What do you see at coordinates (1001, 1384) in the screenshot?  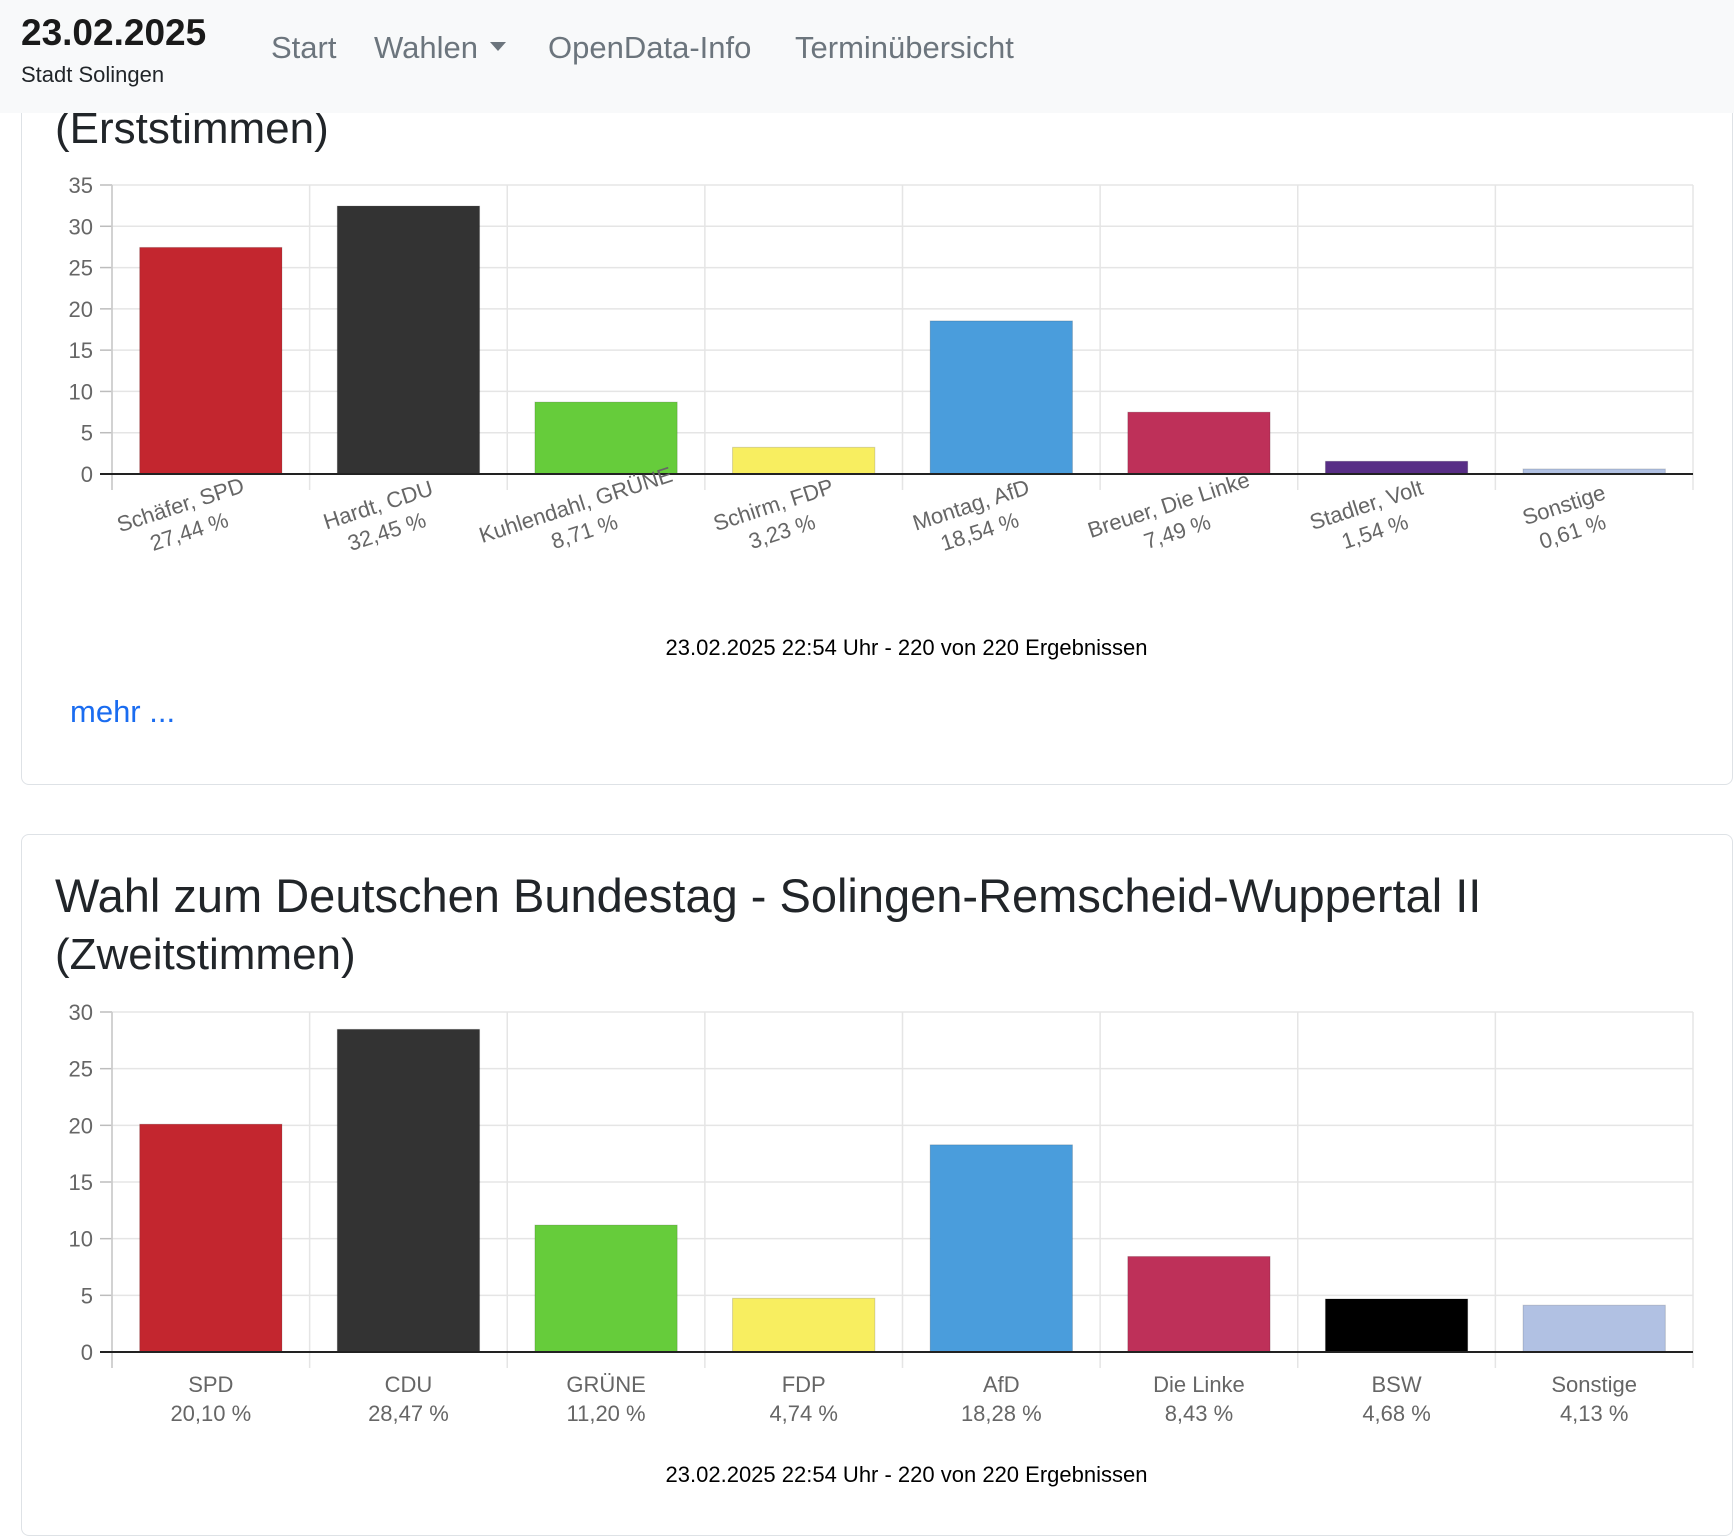 I see `x-category-label: AfD` at bounding box center [1001, 1384].